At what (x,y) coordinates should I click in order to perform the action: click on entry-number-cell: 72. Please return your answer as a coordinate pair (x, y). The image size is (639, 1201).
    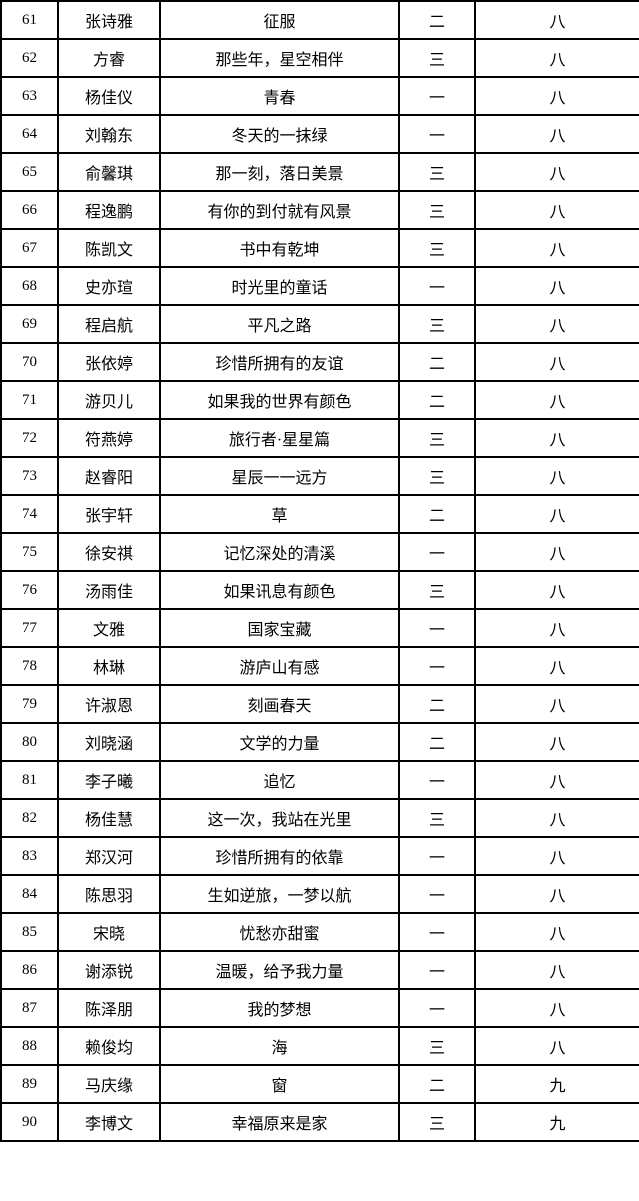
    Looking at the image, I should click on (29, 438).